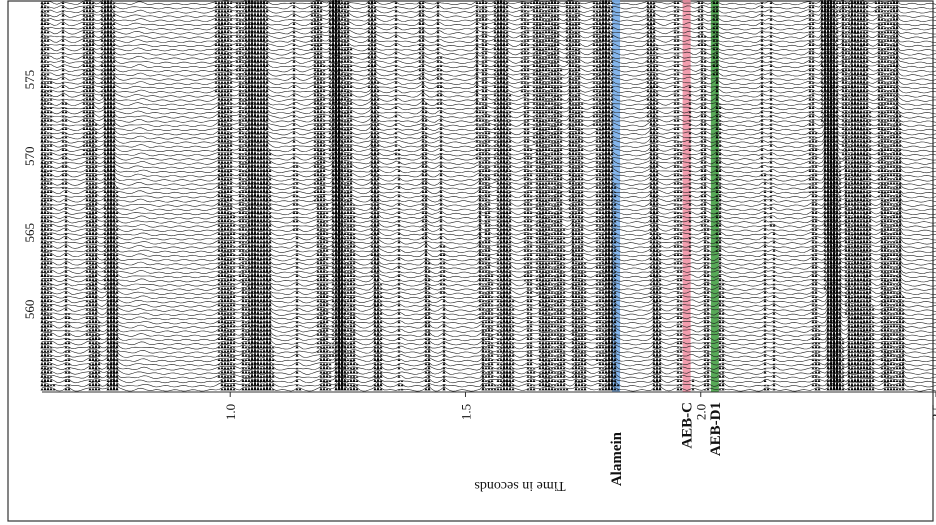 The image size is (936, 525). What do you see at coordinates (716, 429) in the screenshot?
I see `horizon-label: AEB-D1` at bounding box center [716, 429].